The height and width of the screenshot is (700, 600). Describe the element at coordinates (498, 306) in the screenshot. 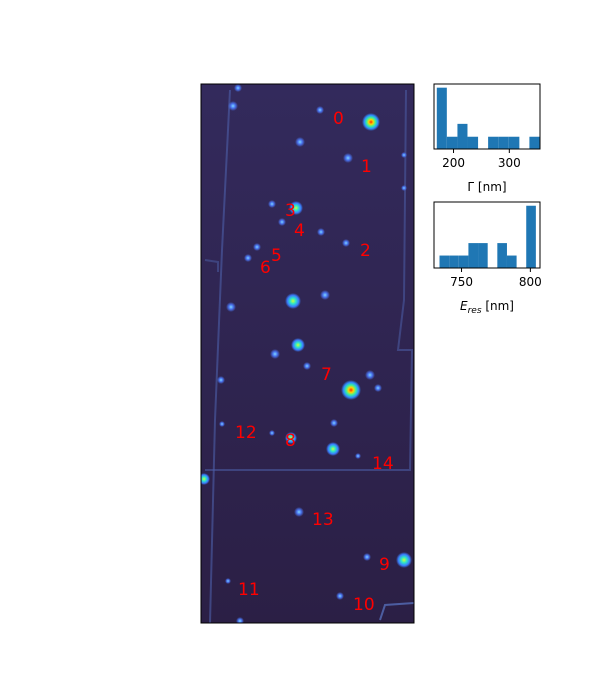

I see `eres-xlabel-unit: [nm]` at that location.